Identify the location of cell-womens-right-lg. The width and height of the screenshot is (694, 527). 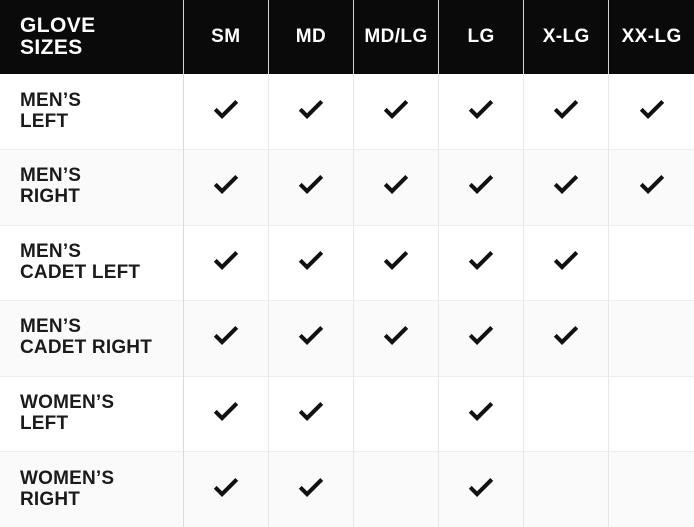
(481, 489).